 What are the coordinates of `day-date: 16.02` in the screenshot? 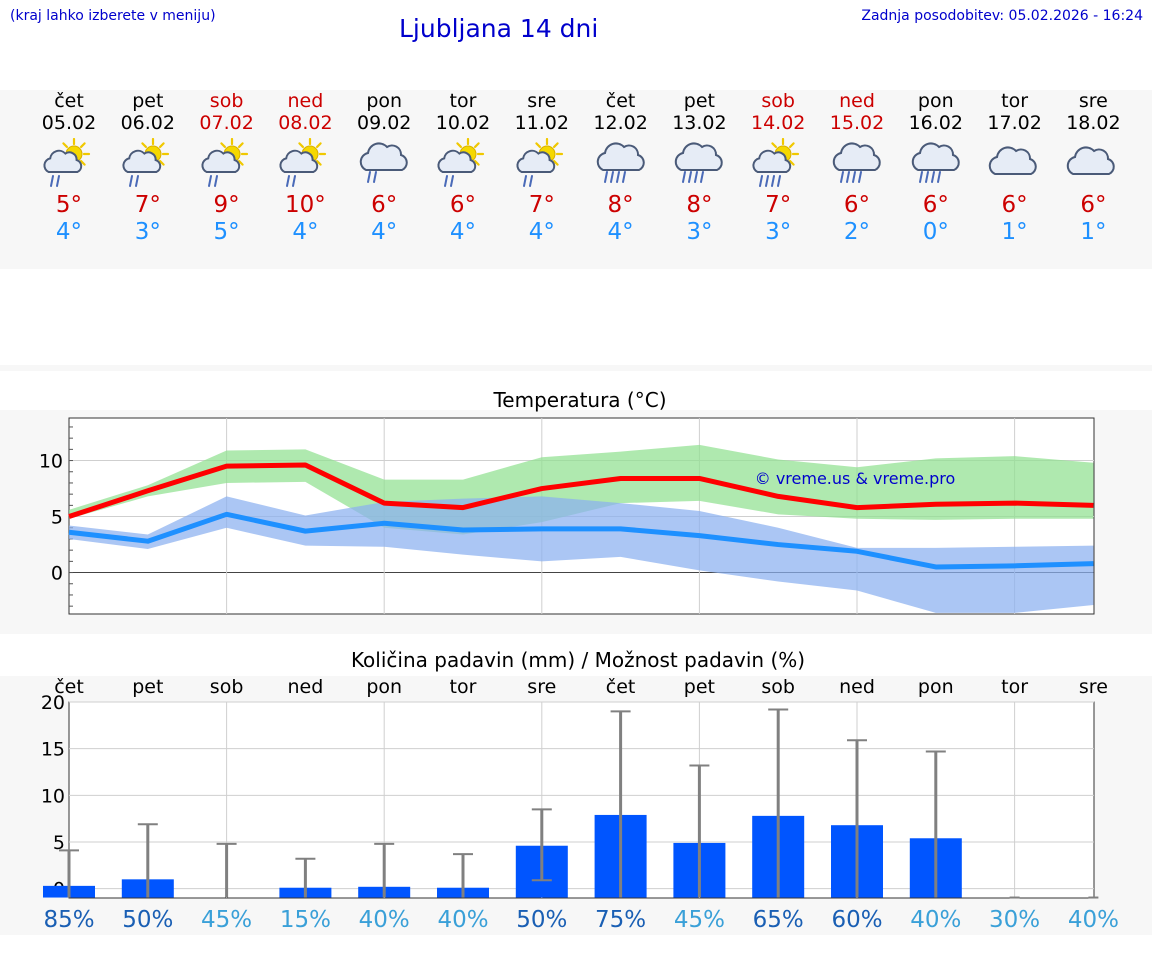 It's located at (935, 123).